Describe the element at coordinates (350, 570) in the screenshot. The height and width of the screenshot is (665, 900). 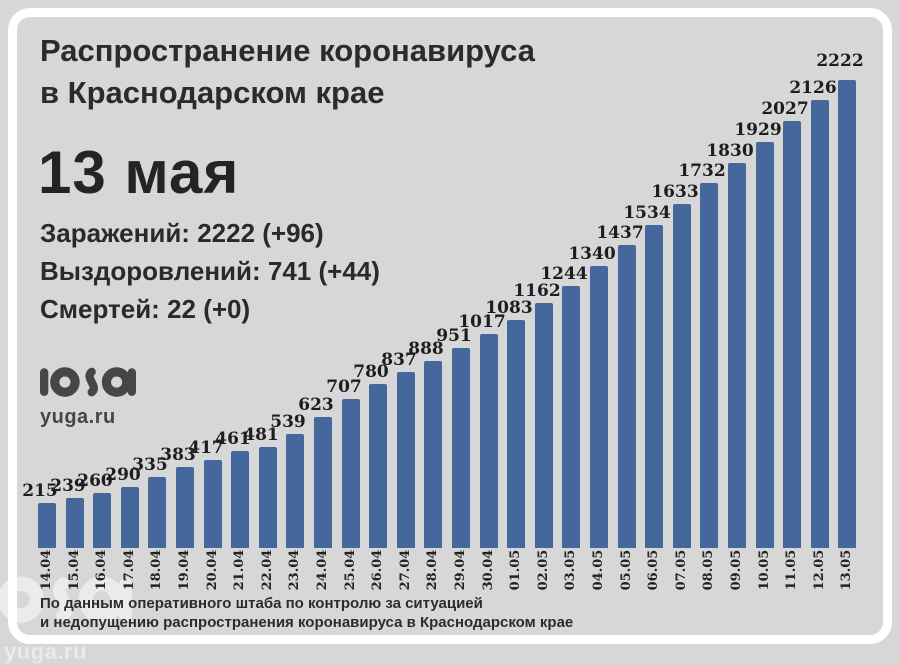
I see `x-axis-tick-label: 25.04` at that location.